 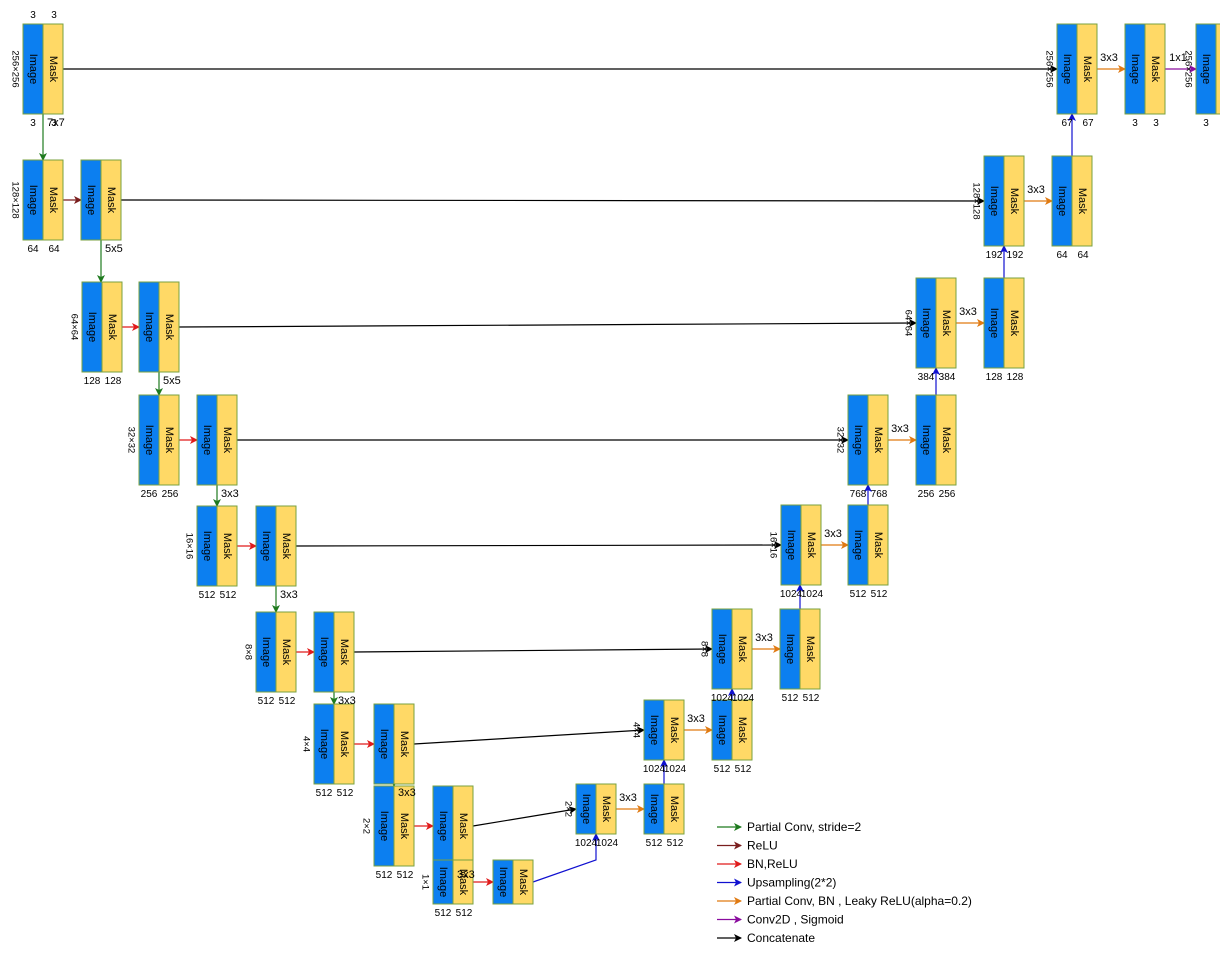 I want to click on decoder-out-mask-channels: 3, so click(x=1156, y=123).